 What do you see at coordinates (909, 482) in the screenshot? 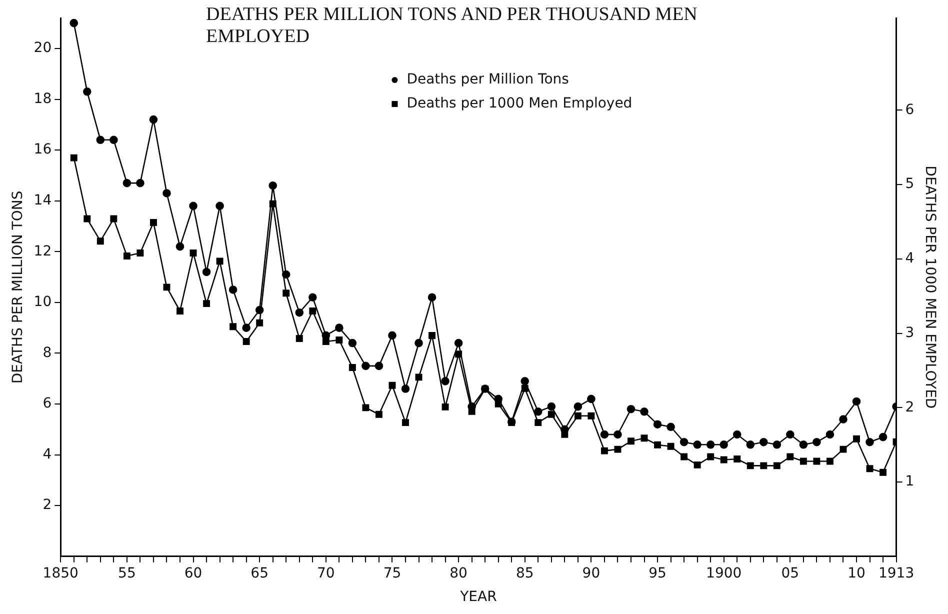
I see `y2-tick-label: 1` at bounding box center [909, 482].